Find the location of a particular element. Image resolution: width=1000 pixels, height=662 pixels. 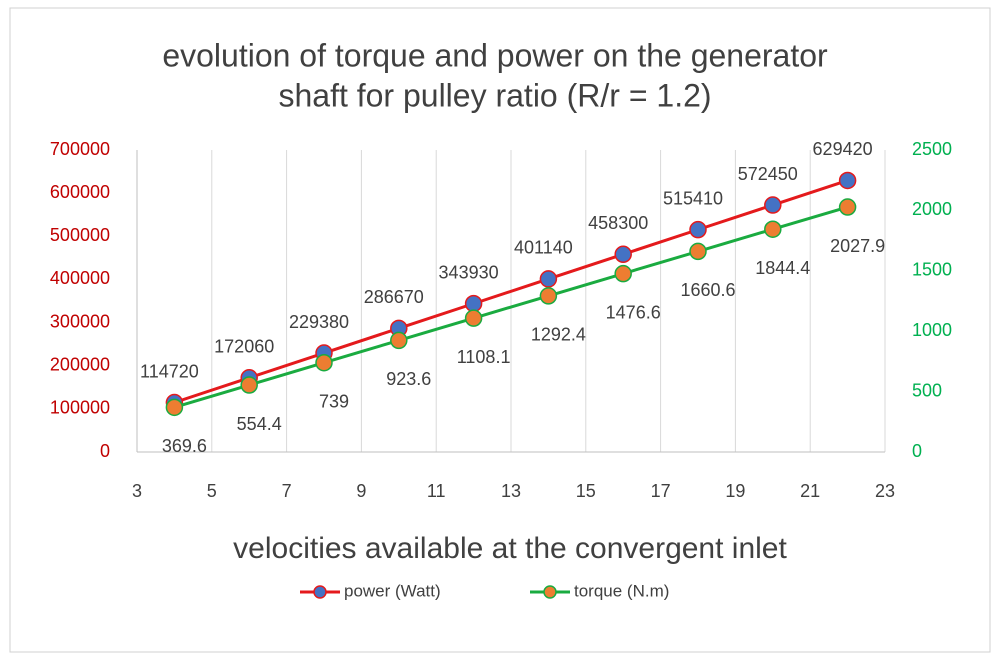

y2-tick-label: 0 is located at coordinates (917, 451).